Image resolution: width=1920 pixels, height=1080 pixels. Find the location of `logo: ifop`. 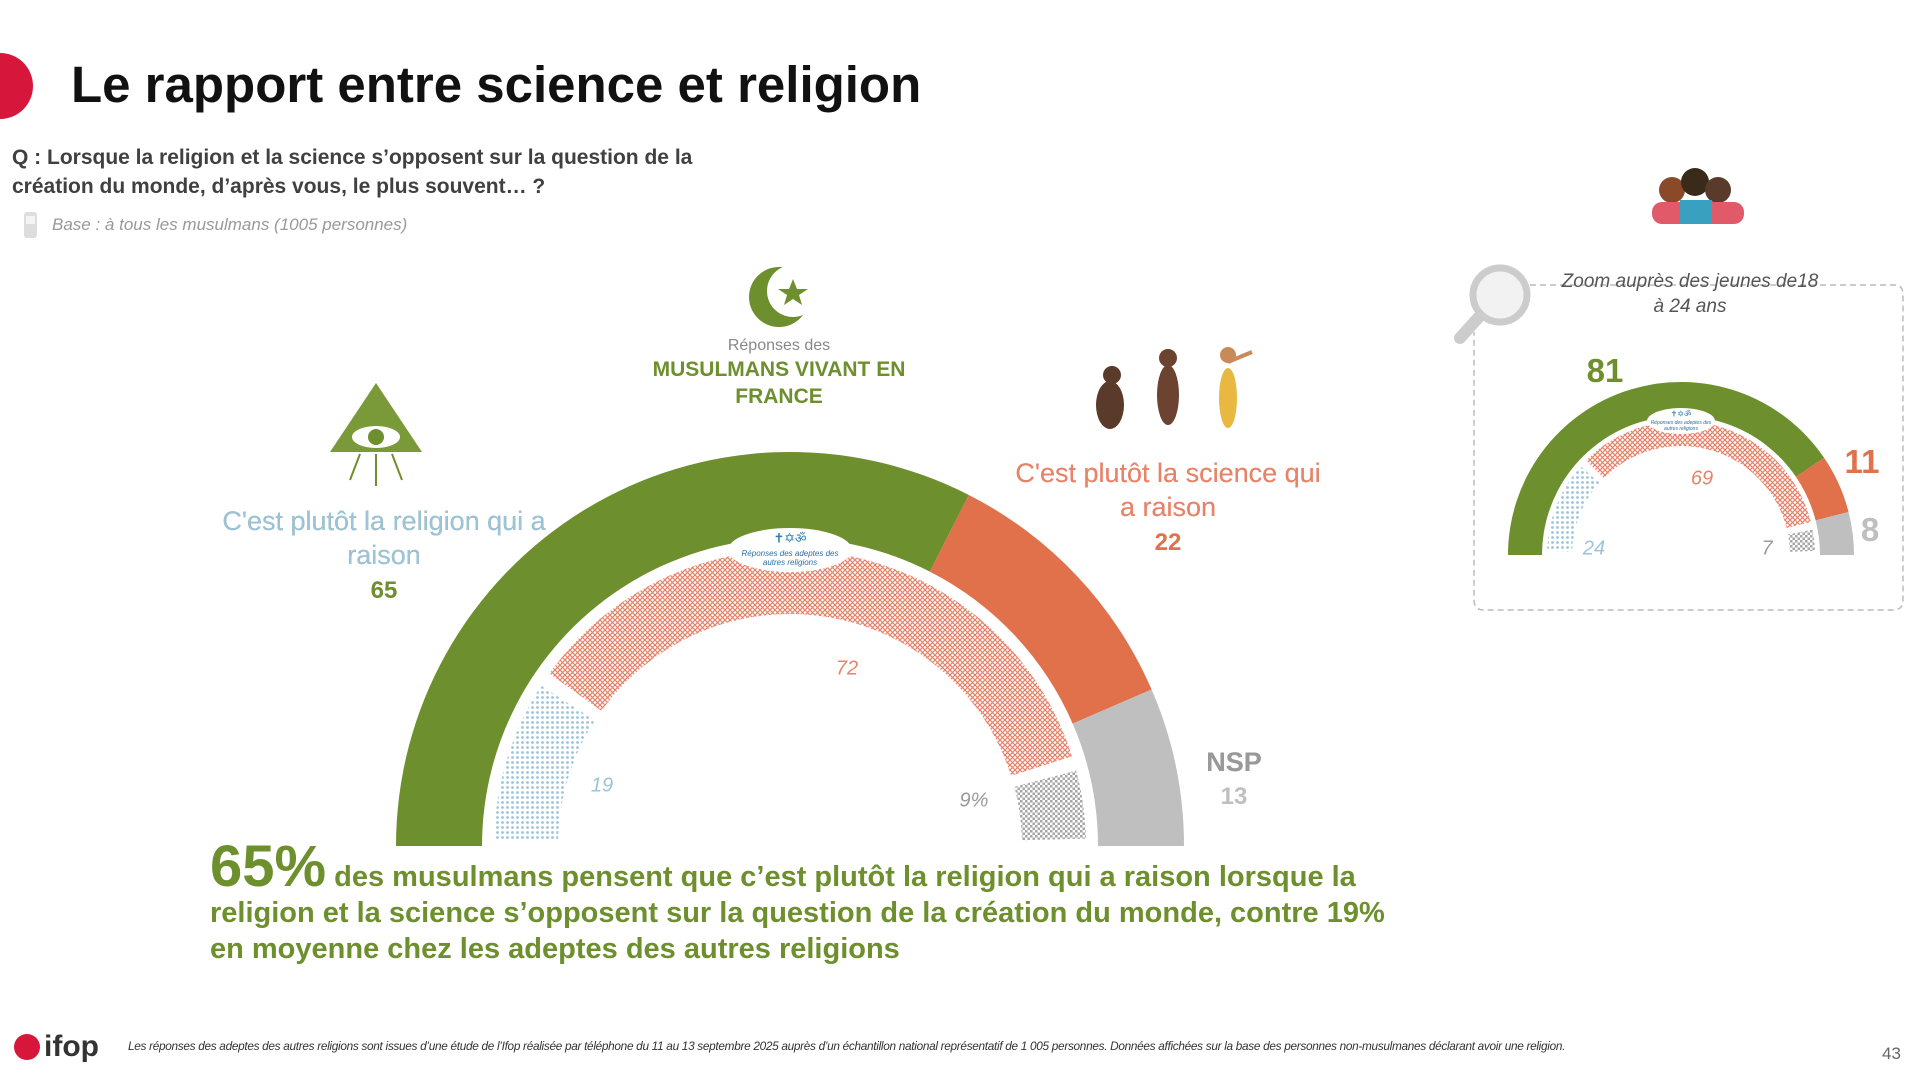

logo: ifop is located at coordinates (71, 1046).